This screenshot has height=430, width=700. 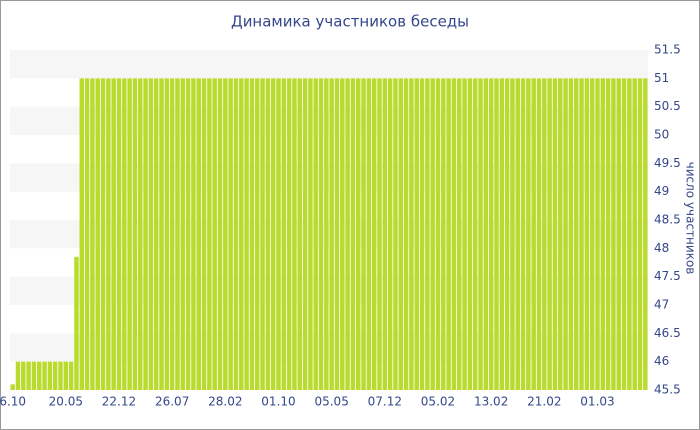 I want to click on x-tick-label: 20.05, so click(x=66, y=402).